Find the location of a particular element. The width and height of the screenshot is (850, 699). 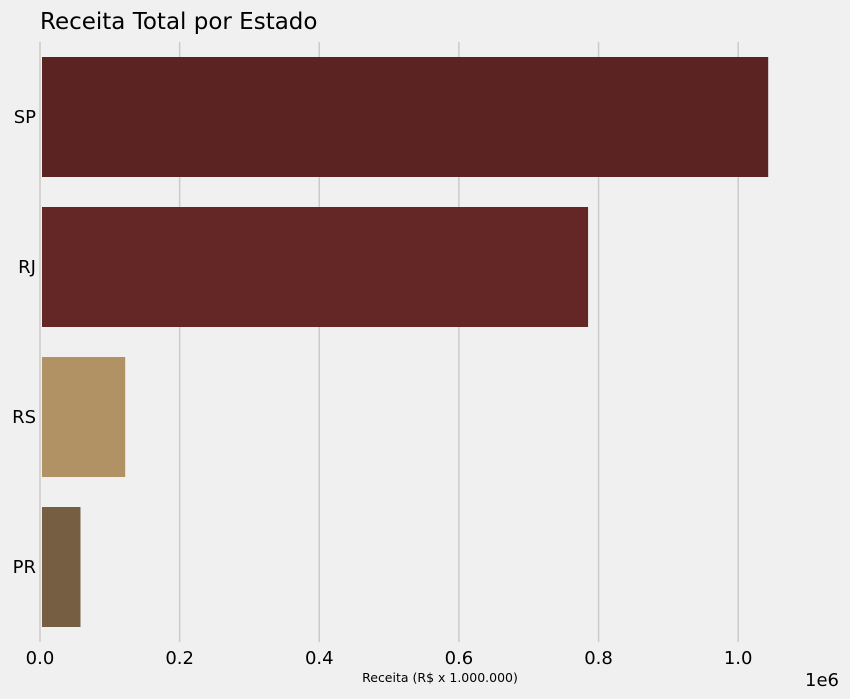

y-tick-labels: SP RJ RS PR is located at coordinates (24, 342).